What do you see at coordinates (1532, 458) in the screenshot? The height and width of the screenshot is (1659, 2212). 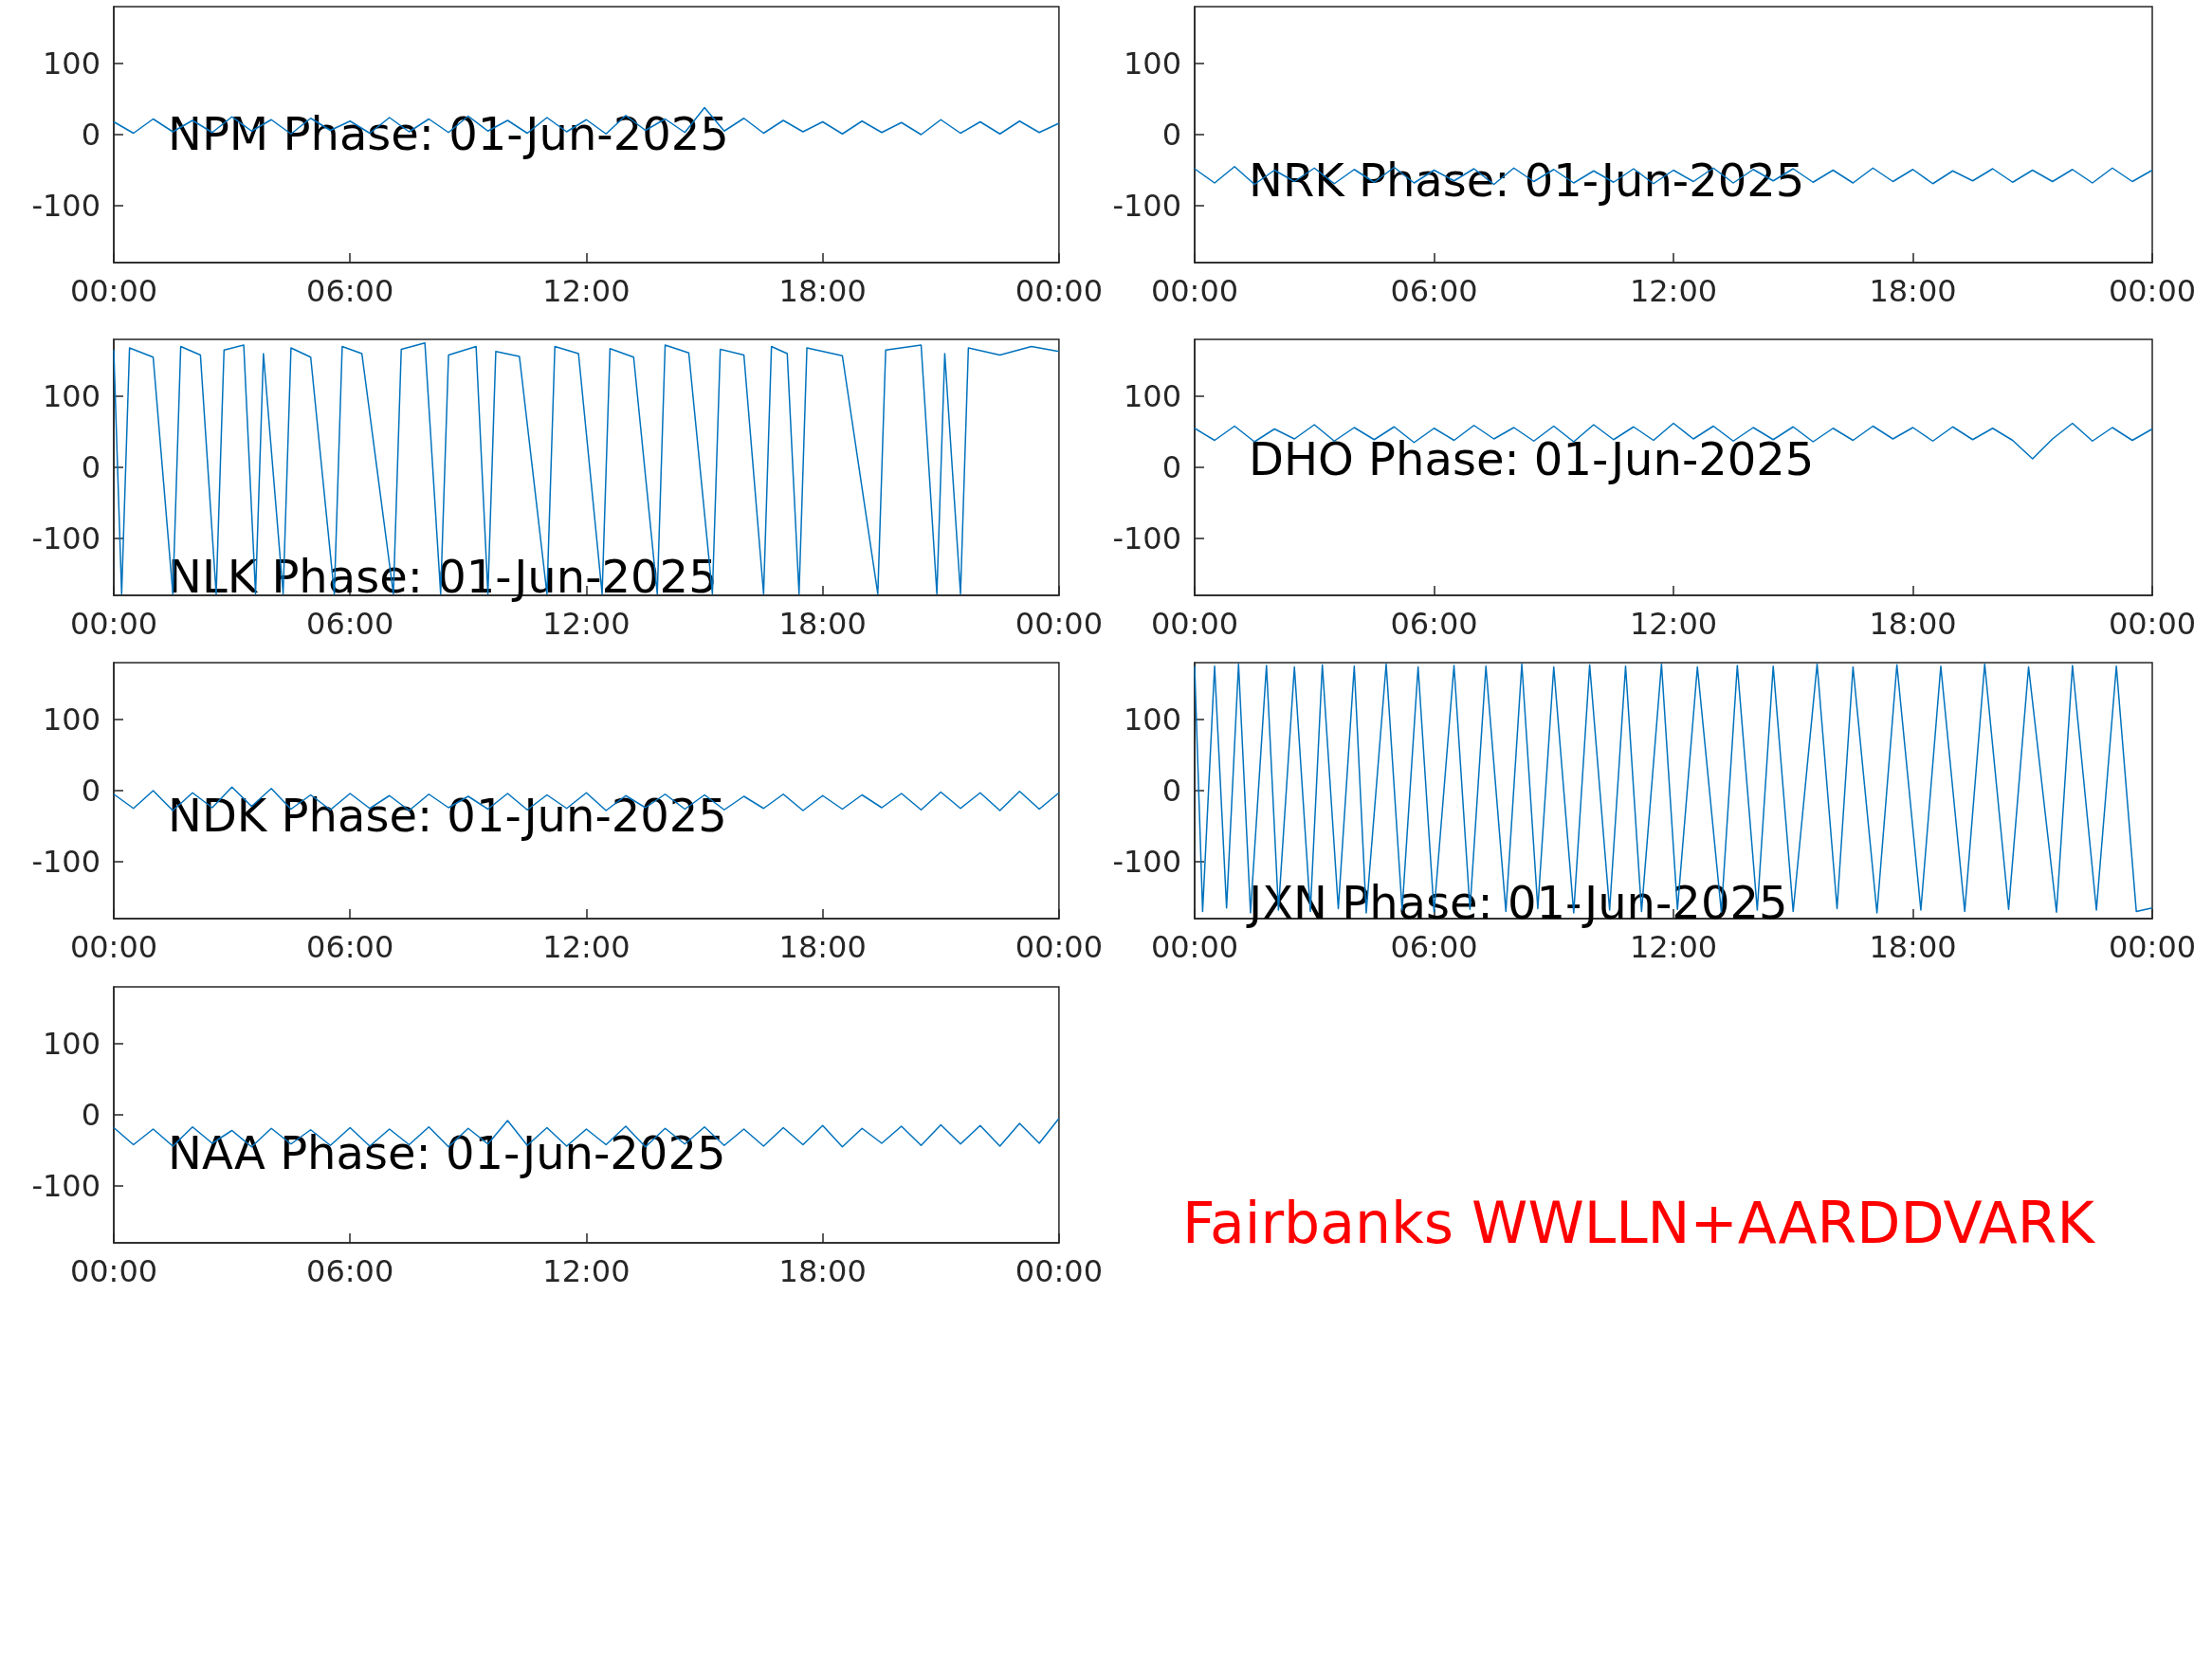 I see `text: DHO Phase: 01-Jun-2025` at bounding box center [1532, 458].